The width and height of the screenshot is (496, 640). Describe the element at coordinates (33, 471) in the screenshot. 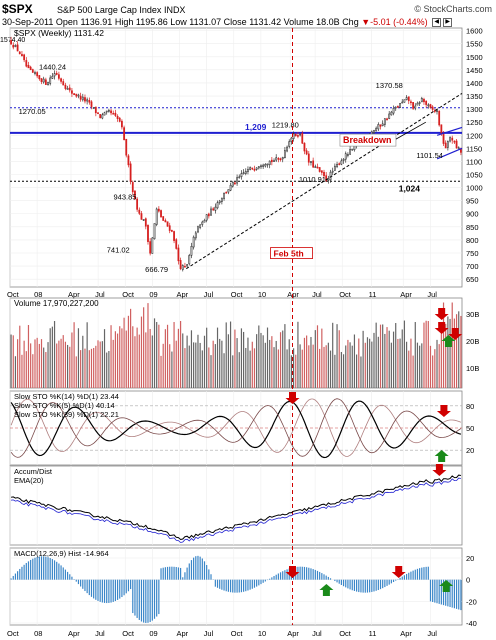

I see `accum-legend: Accum/Dist` at that location.